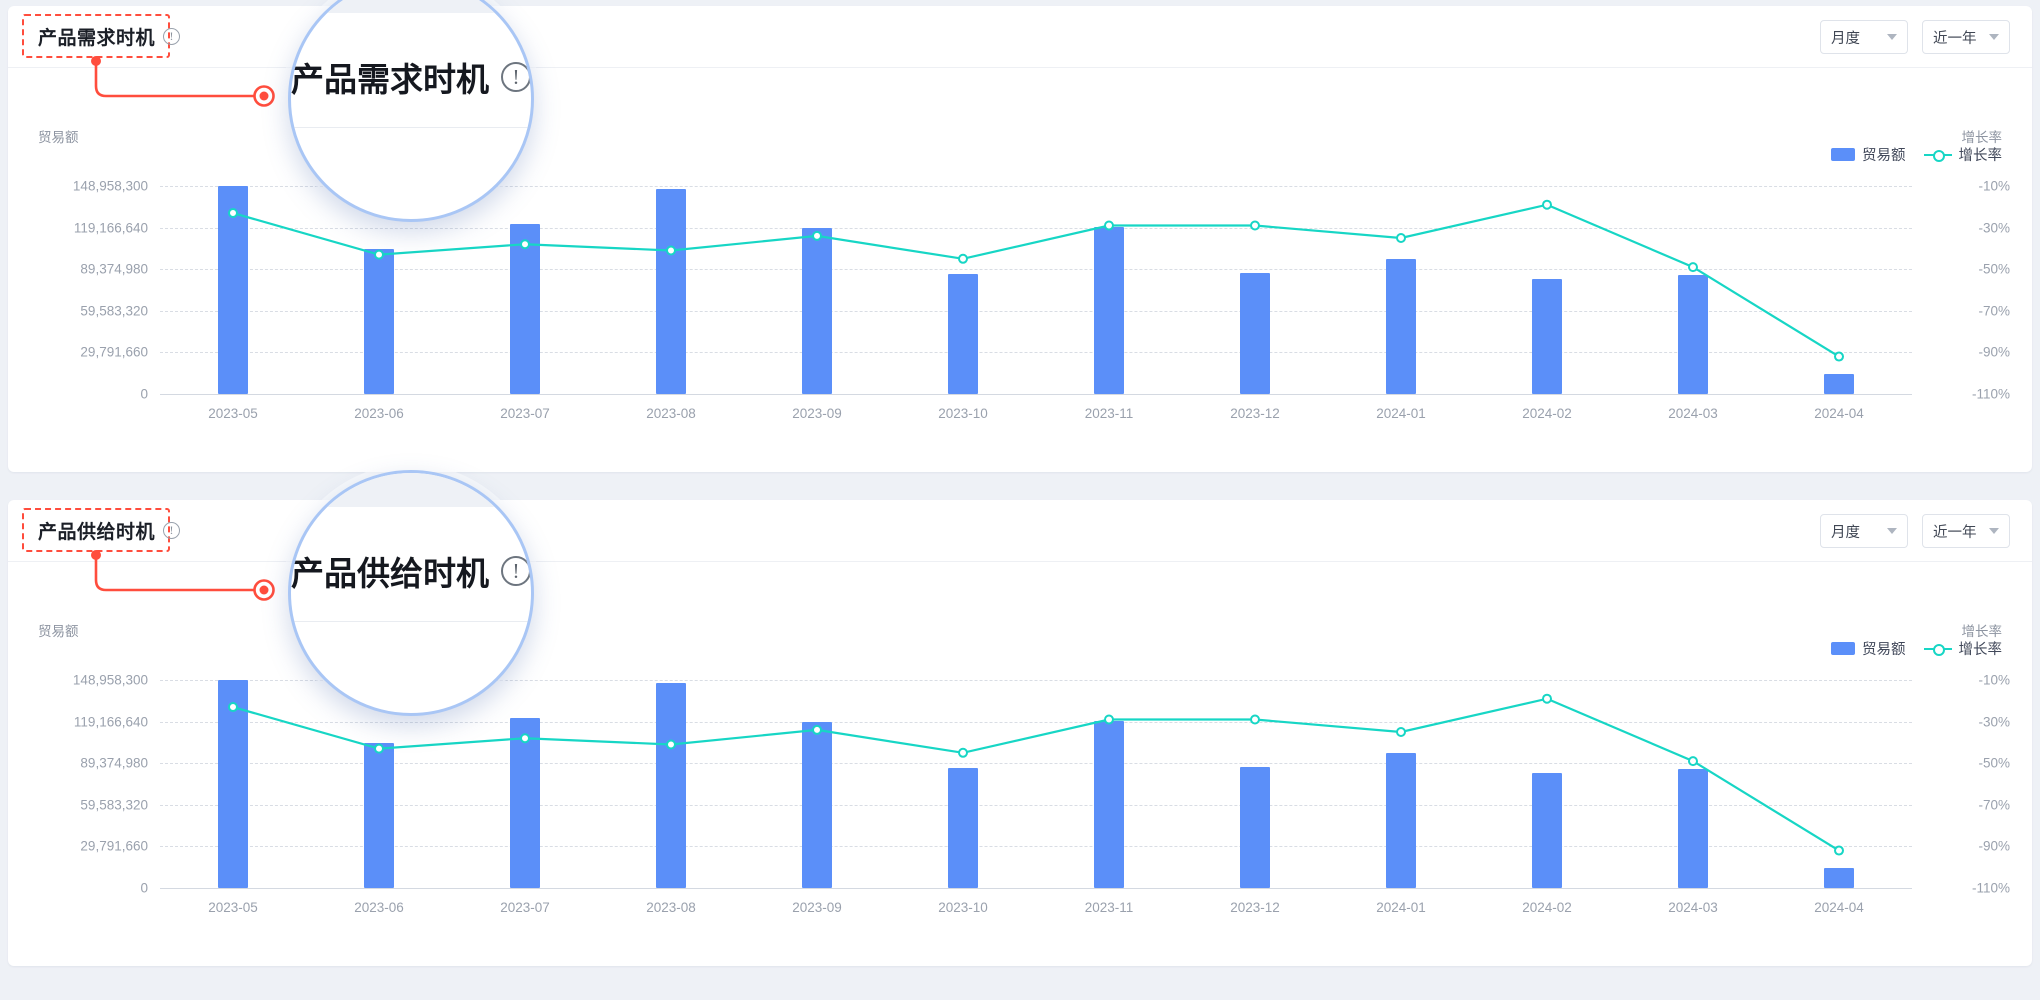  What do you see at coordinates (379, 413) in the screenshot?
I see `x-axis-tick: 2023-06` at bounding box center [379, 413].